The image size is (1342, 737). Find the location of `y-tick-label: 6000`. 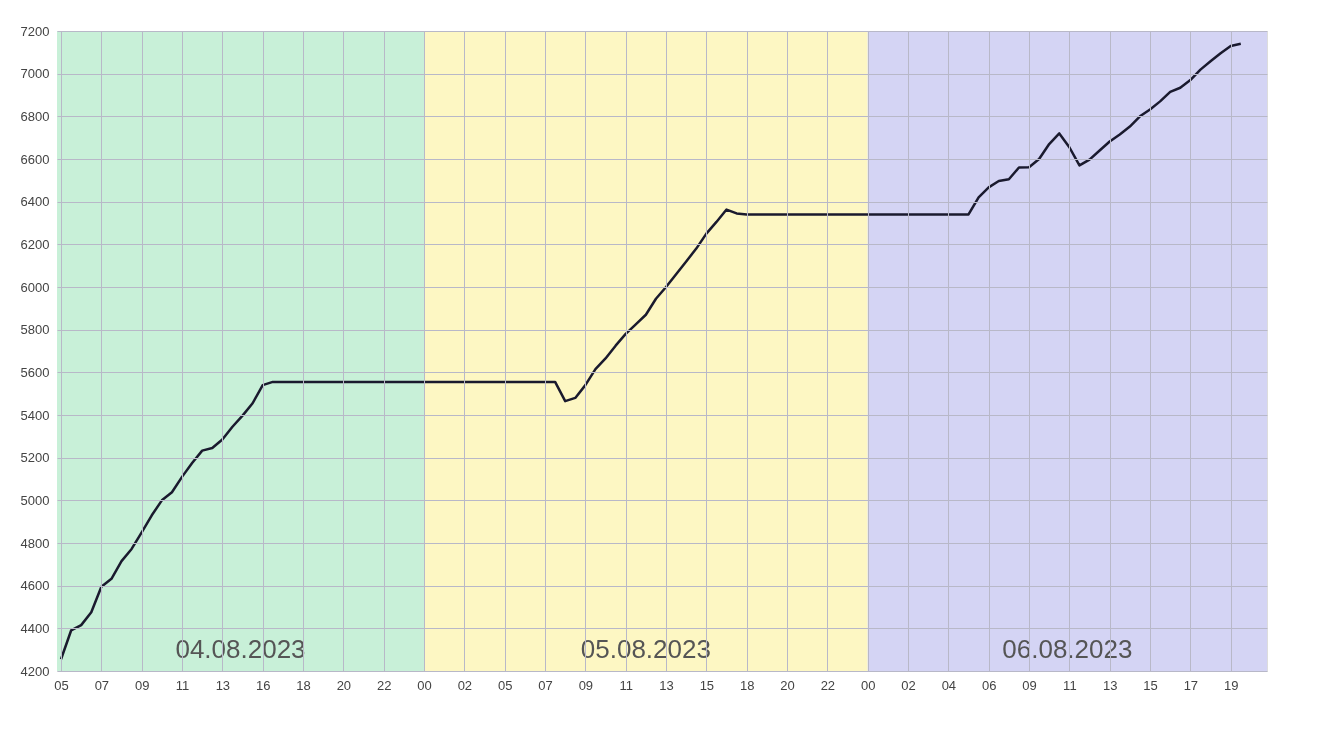

y-tick-label: 6000 is located at coordinates (35, 287).